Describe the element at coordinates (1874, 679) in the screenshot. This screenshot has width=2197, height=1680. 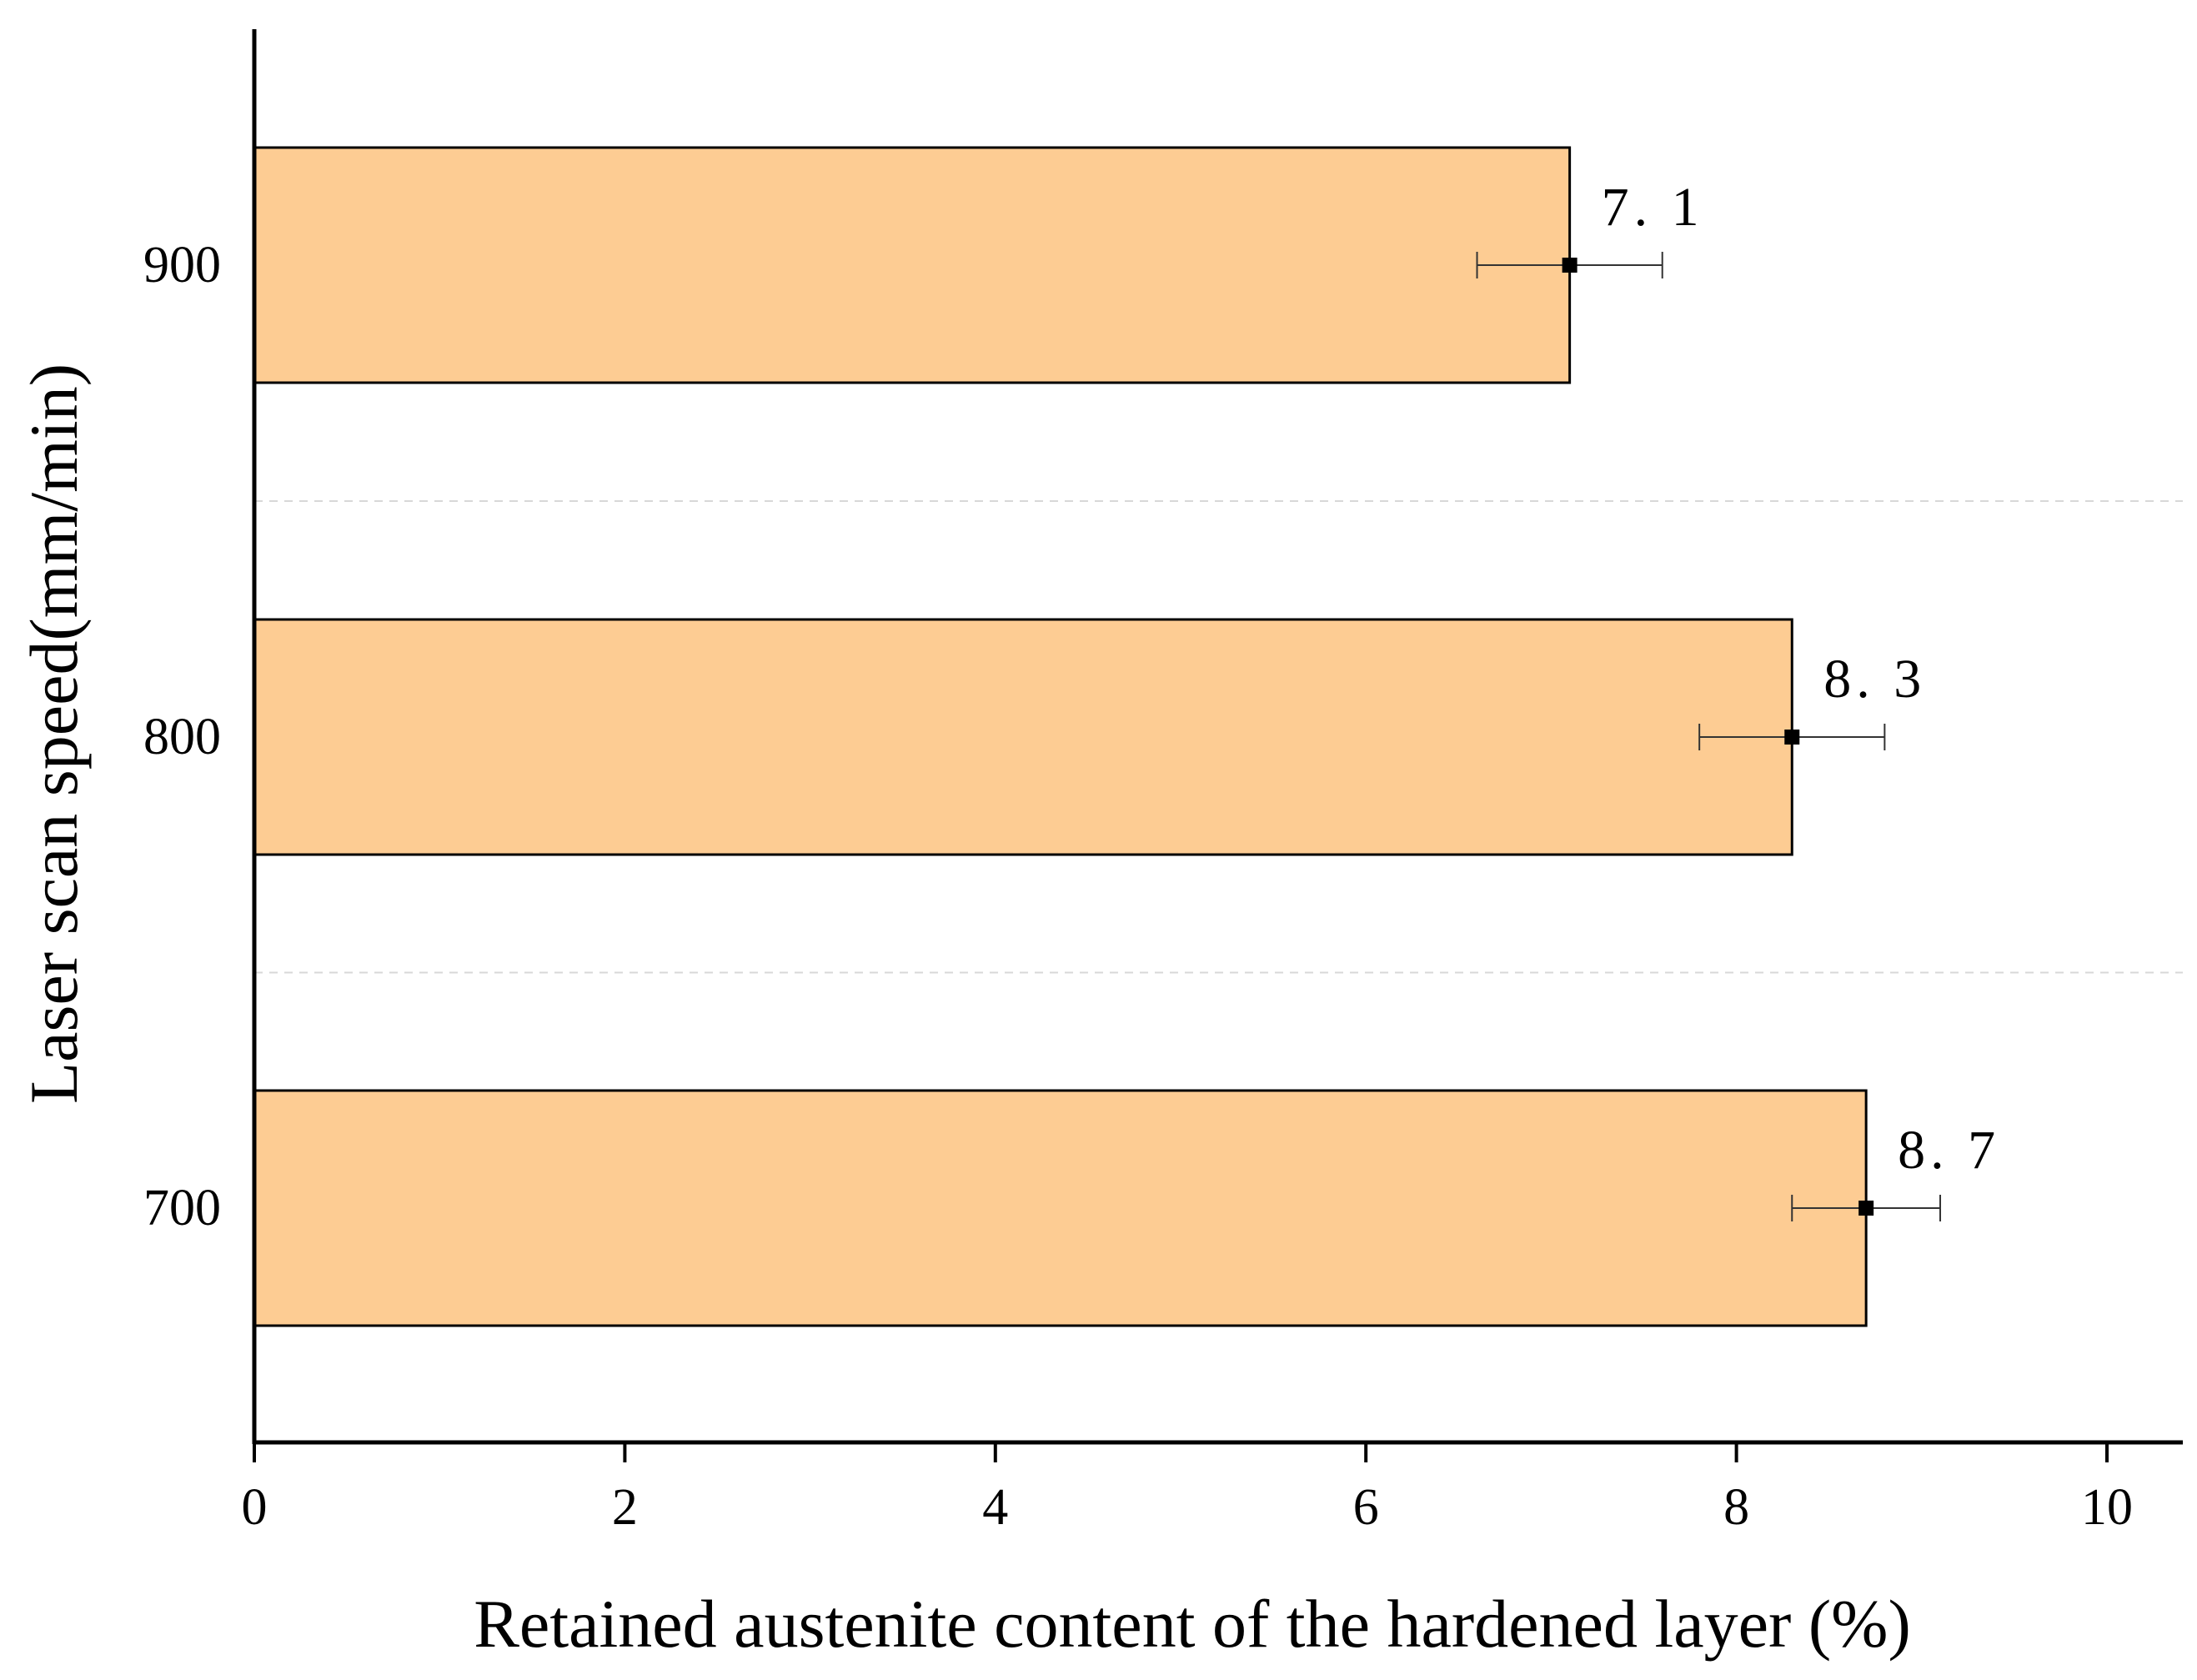
I see `data-label-800: 8. 3` at that location.